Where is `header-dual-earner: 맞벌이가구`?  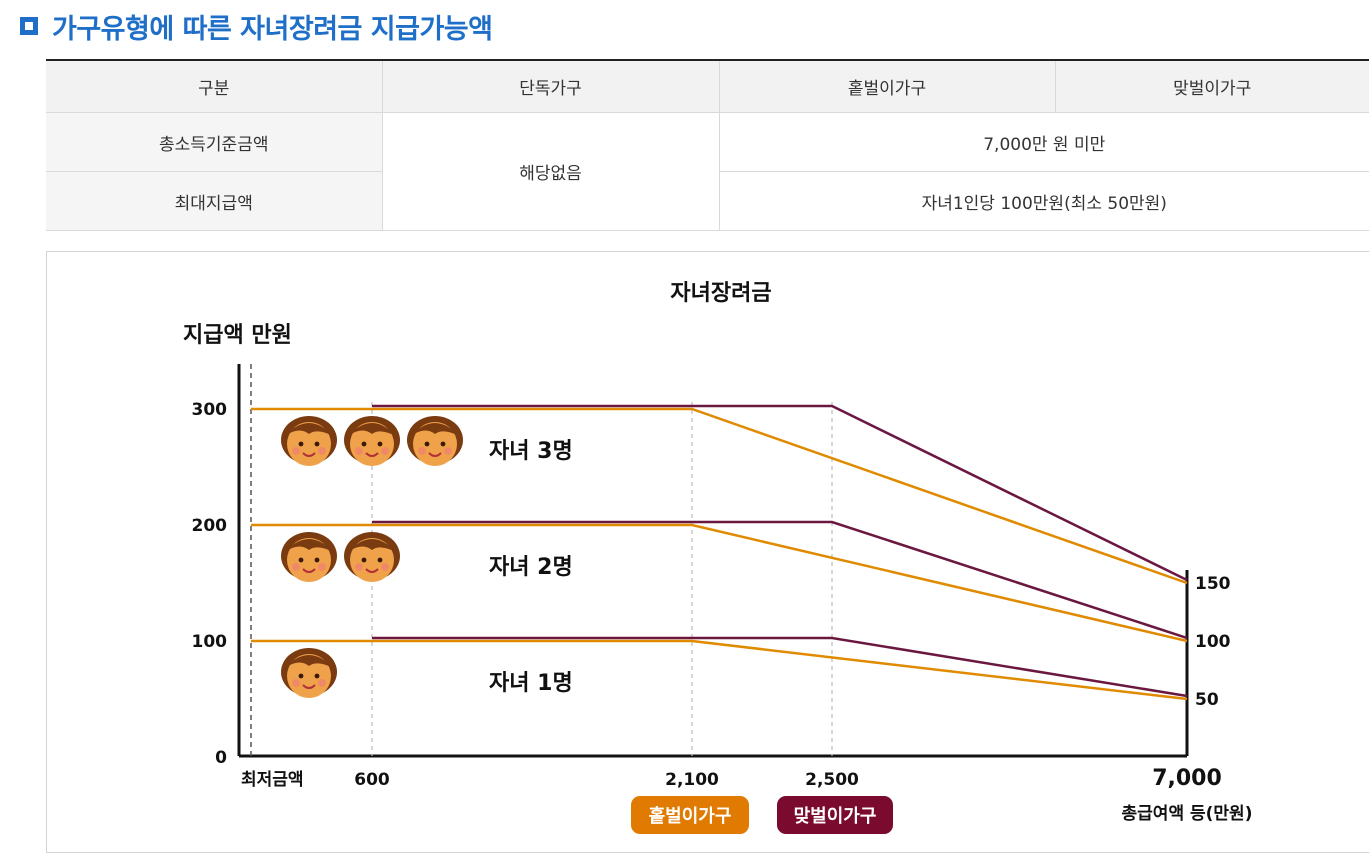
header-dual-earner: 맞벌이가구 is located at coordinates (1212, 86).